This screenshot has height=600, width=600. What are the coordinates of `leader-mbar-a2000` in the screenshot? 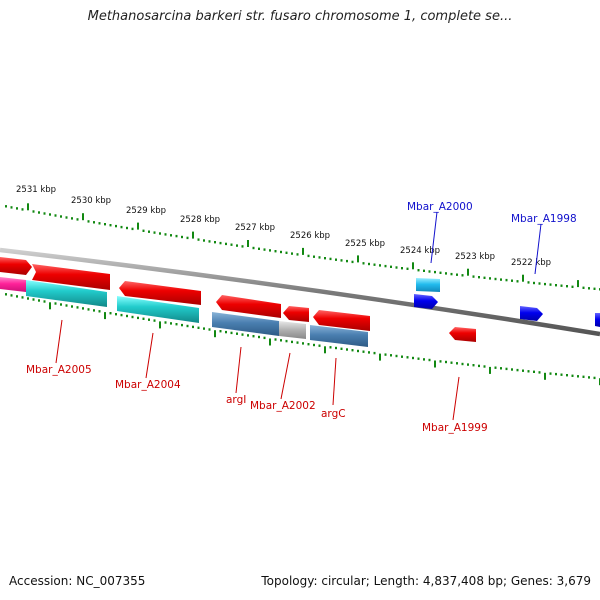 It's located at (434, 237).